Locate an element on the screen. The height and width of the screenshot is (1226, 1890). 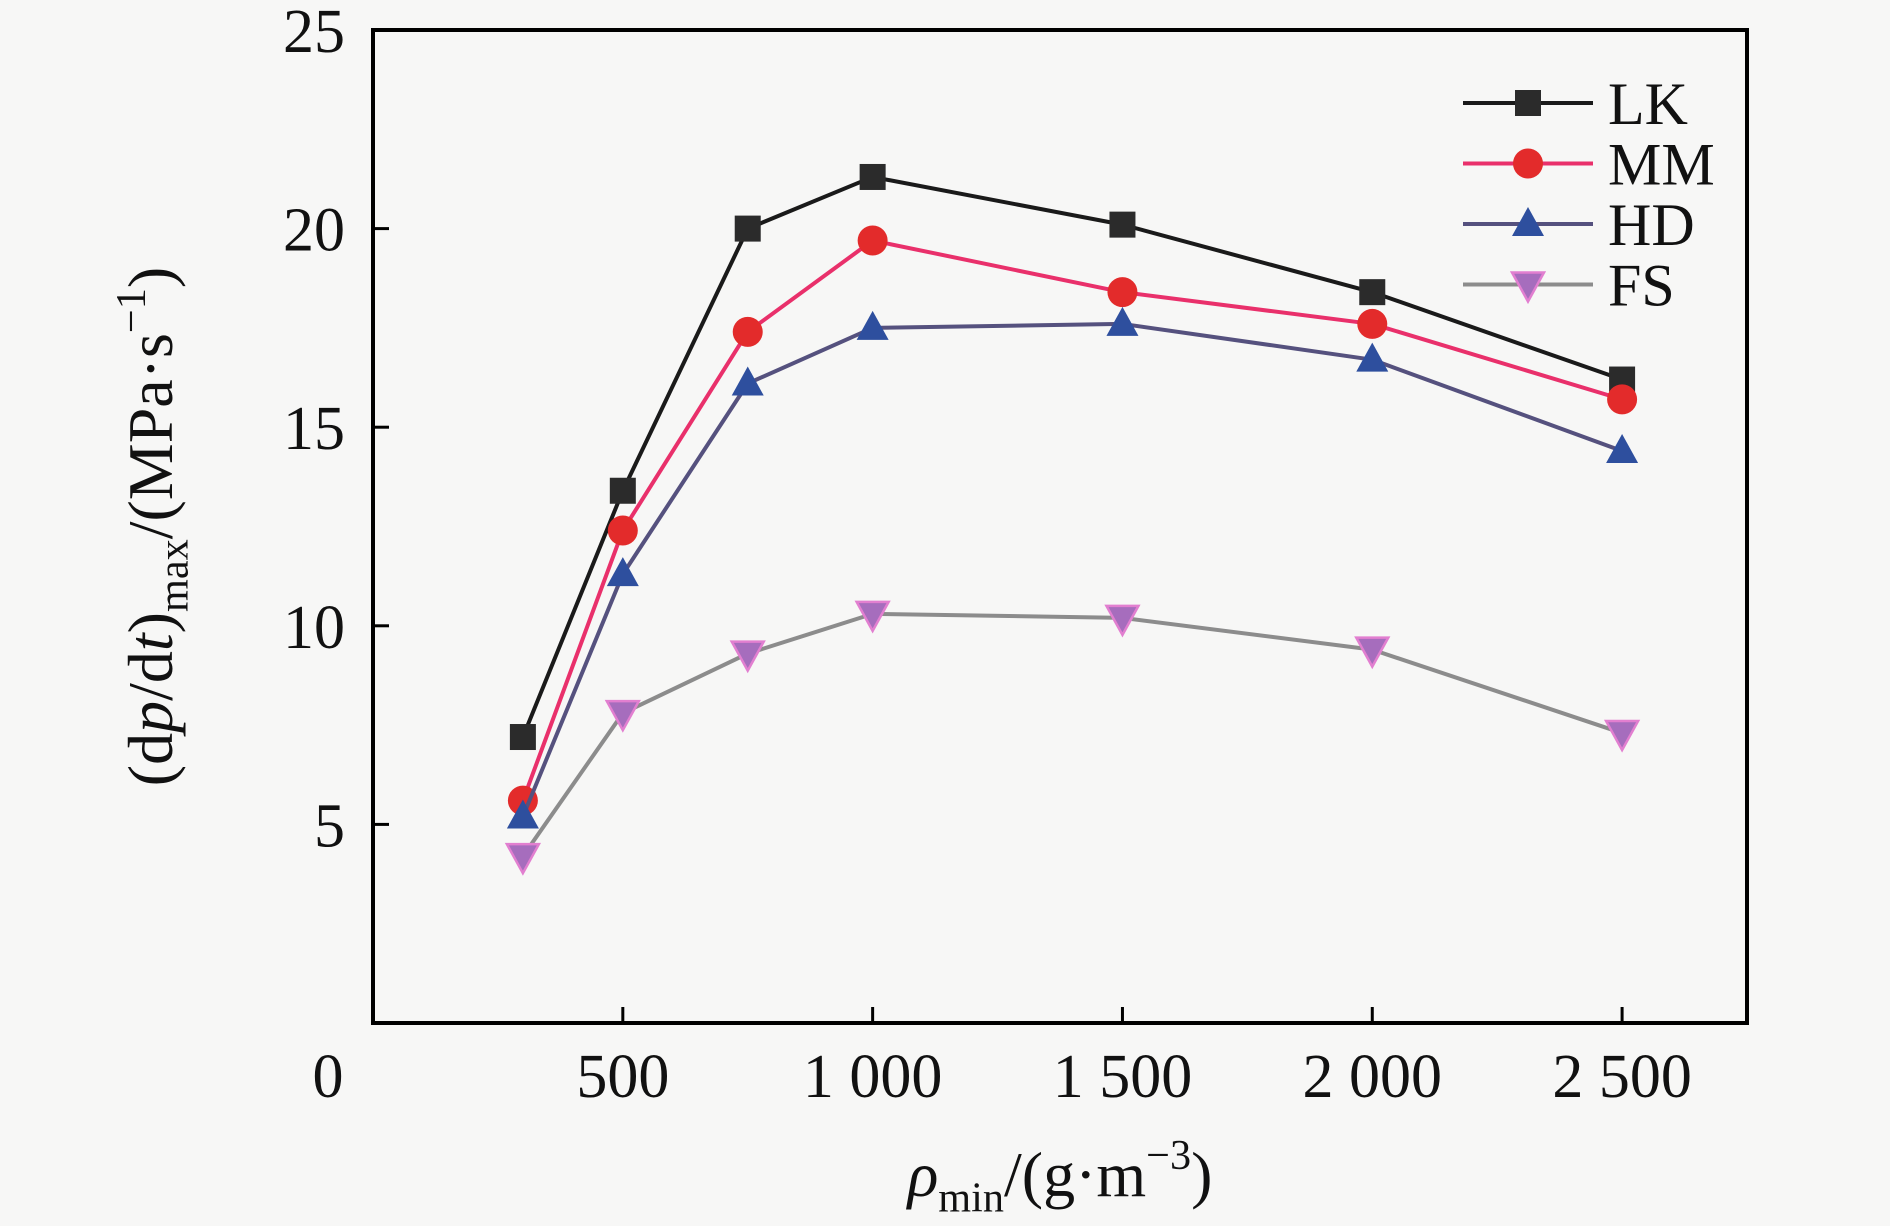
x-tick-label: 1 000 is located at coordinates (873, 1077).